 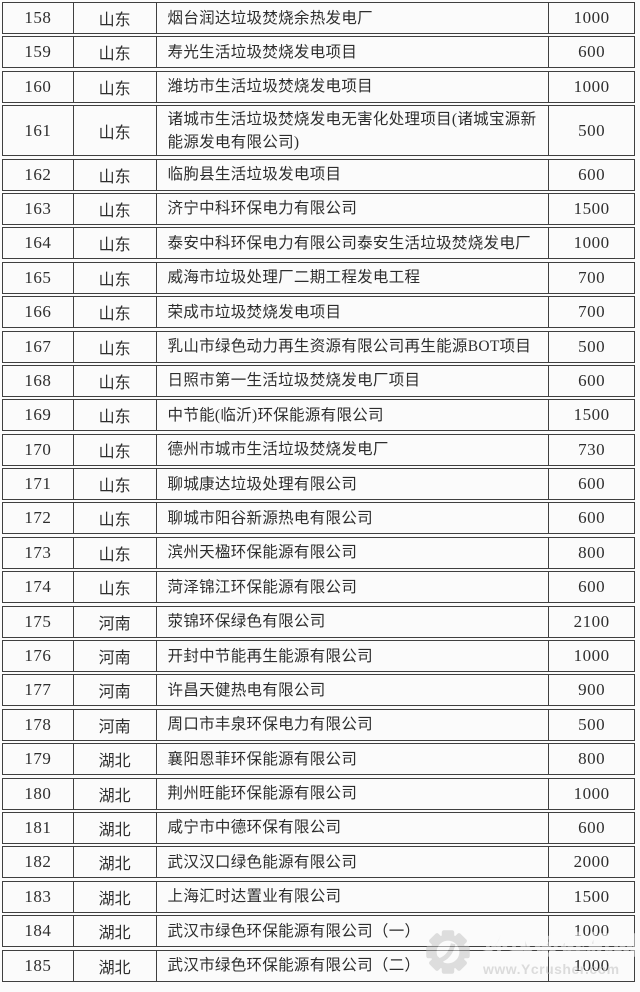 I want to click on table-row: 177 河南 许昌天健热电有限公司 900, so click(x=318, y=690).